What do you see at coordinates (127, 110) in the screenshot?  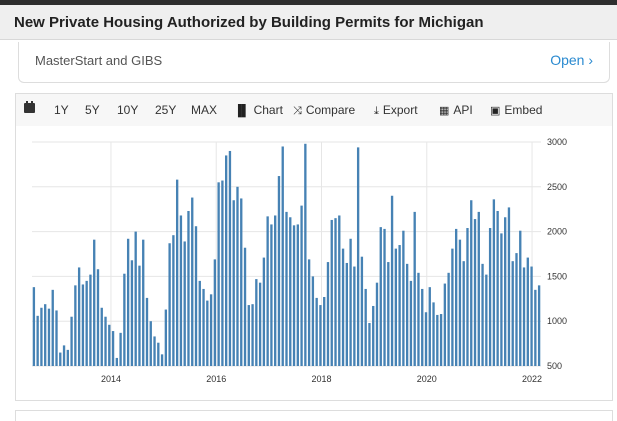 I see `range-10y-button: 10Y` at bounding box center [127, 110].